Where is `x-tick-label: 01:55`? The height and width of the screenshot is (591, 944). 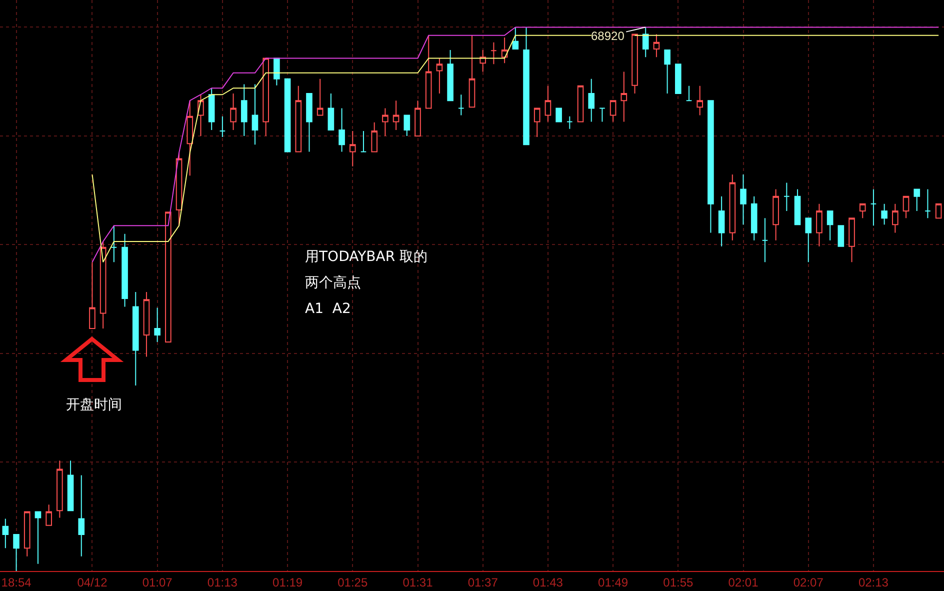
x-tick-label: 01:55 is located at coordinates (678, 582).